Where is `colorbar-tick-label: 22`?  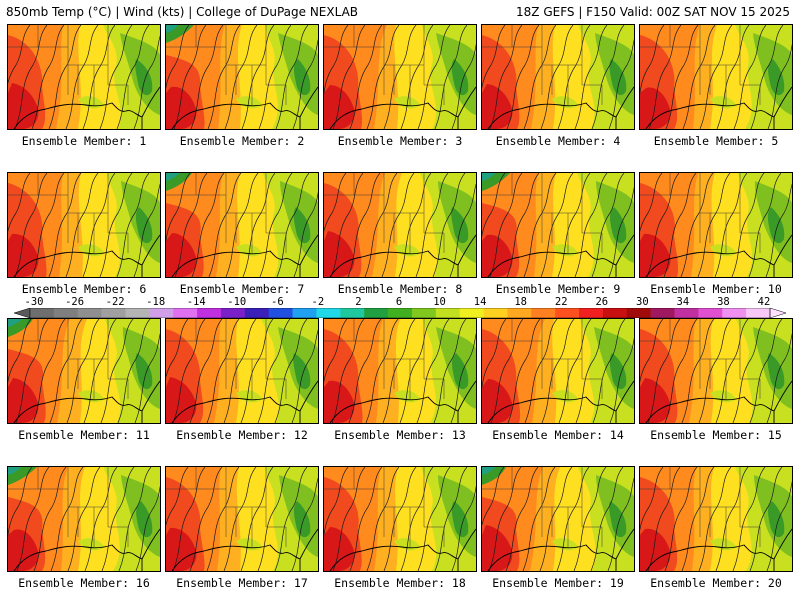
colorbar-tick-label: 22 is located at coordinates (561, 302).